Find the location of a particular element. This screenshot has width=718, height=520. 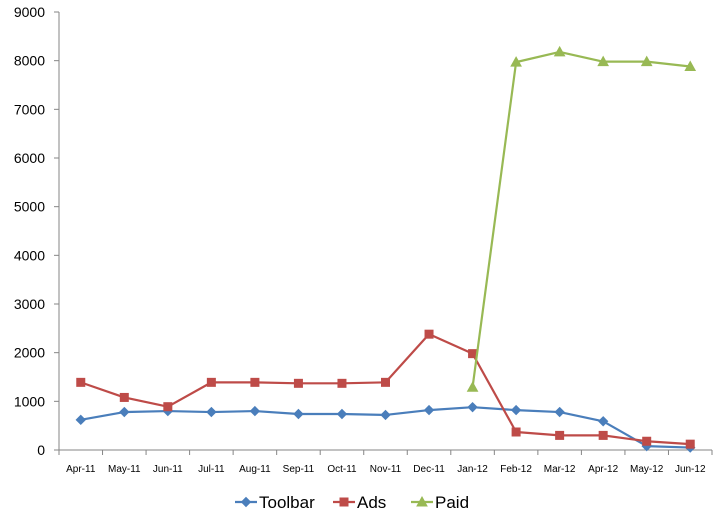

x-tick-label: Feb-12 is located at coordinates (516, 469).